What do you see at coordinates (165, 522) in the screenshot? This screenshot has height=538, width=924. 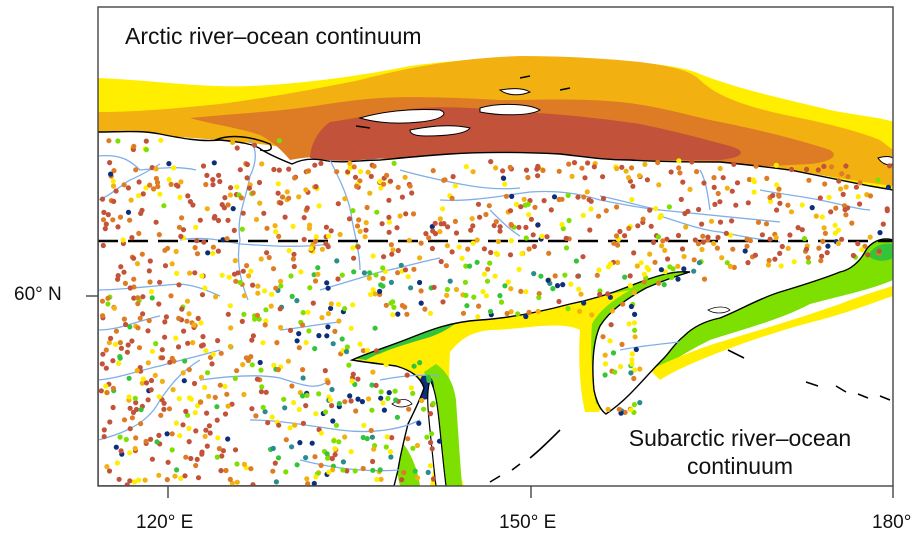 I see `x-axis-label-120e: 120° E` at bounding box center [165, 522].